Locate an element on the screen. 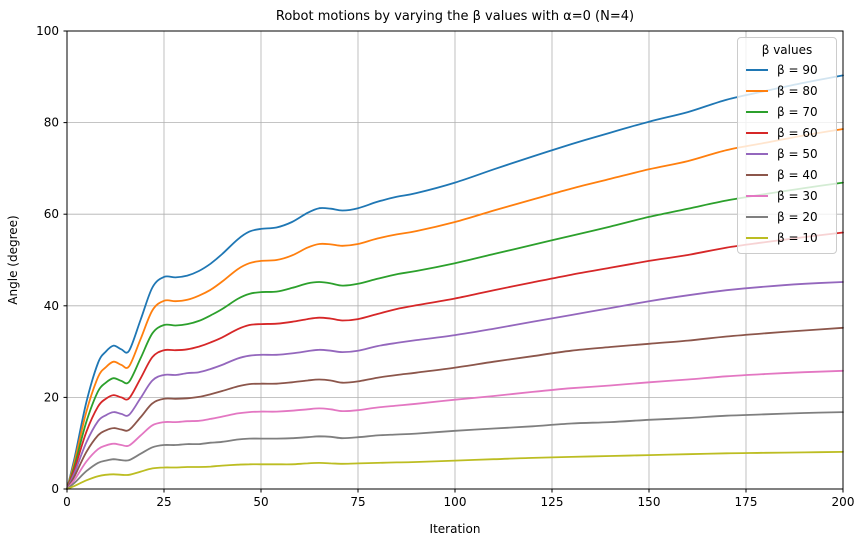 The image size is (864, 545). legend-label: β = 70 is located at coordinates (797, 111).